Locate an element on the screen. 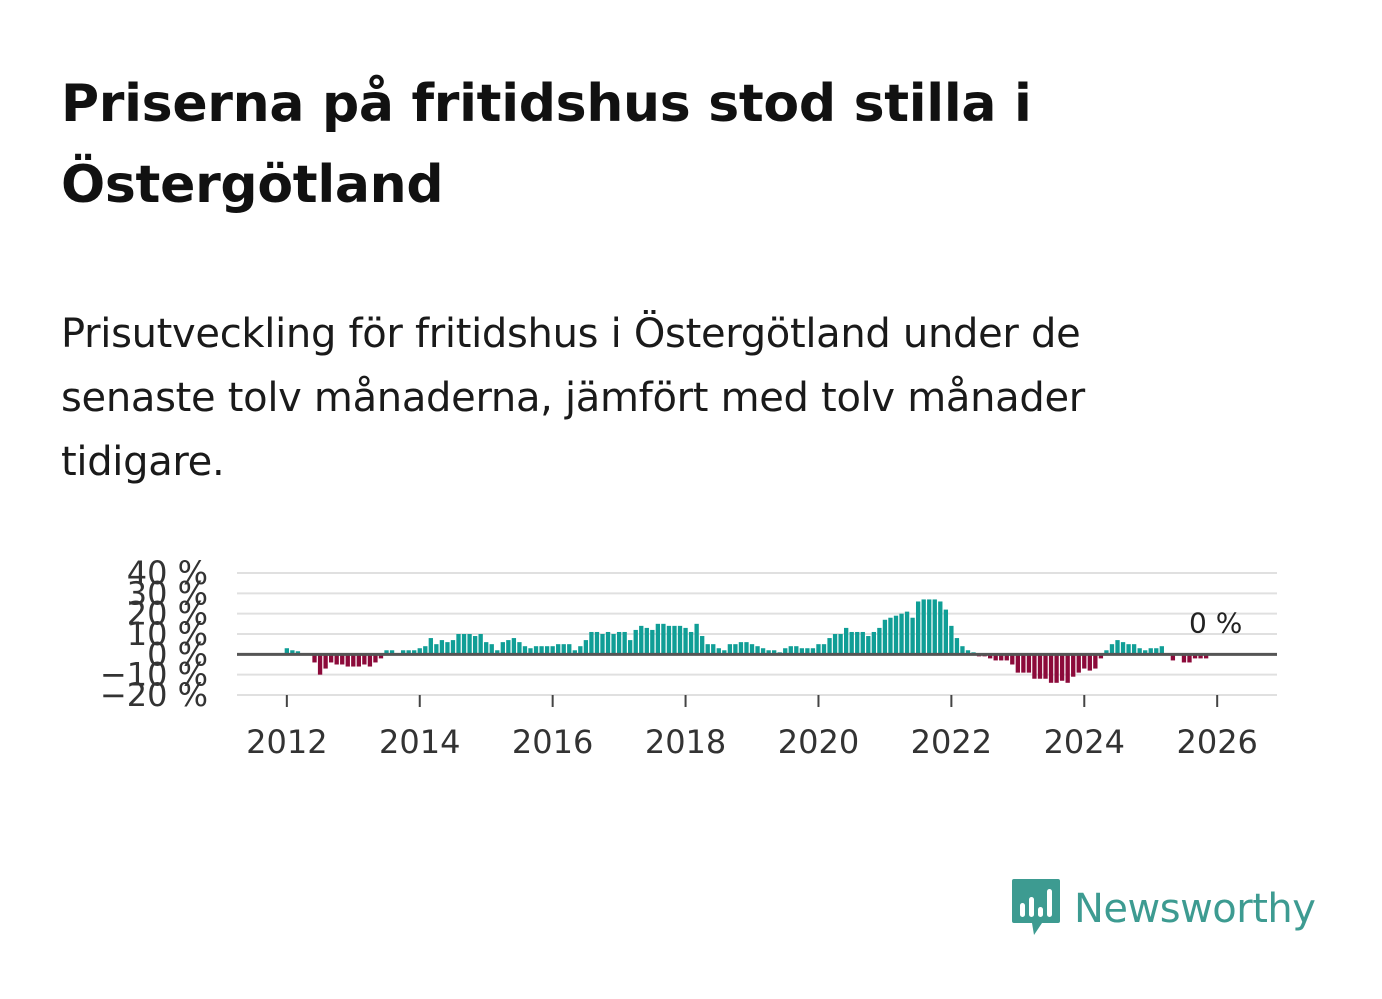  newsworthy-brand: Newsworthy is located at coordinates (1163, 909).